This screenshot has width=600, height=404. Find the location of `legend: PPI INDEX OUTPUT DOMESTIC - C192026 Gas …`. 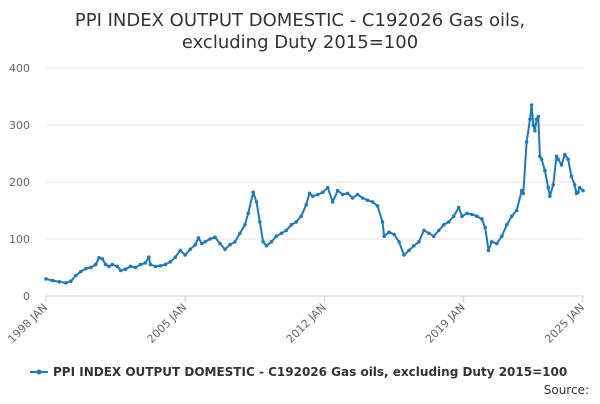

legend: PPI INDEX OUTPUT DOMESTIC - C192026 Gas … is located at coordinates (298, 372).